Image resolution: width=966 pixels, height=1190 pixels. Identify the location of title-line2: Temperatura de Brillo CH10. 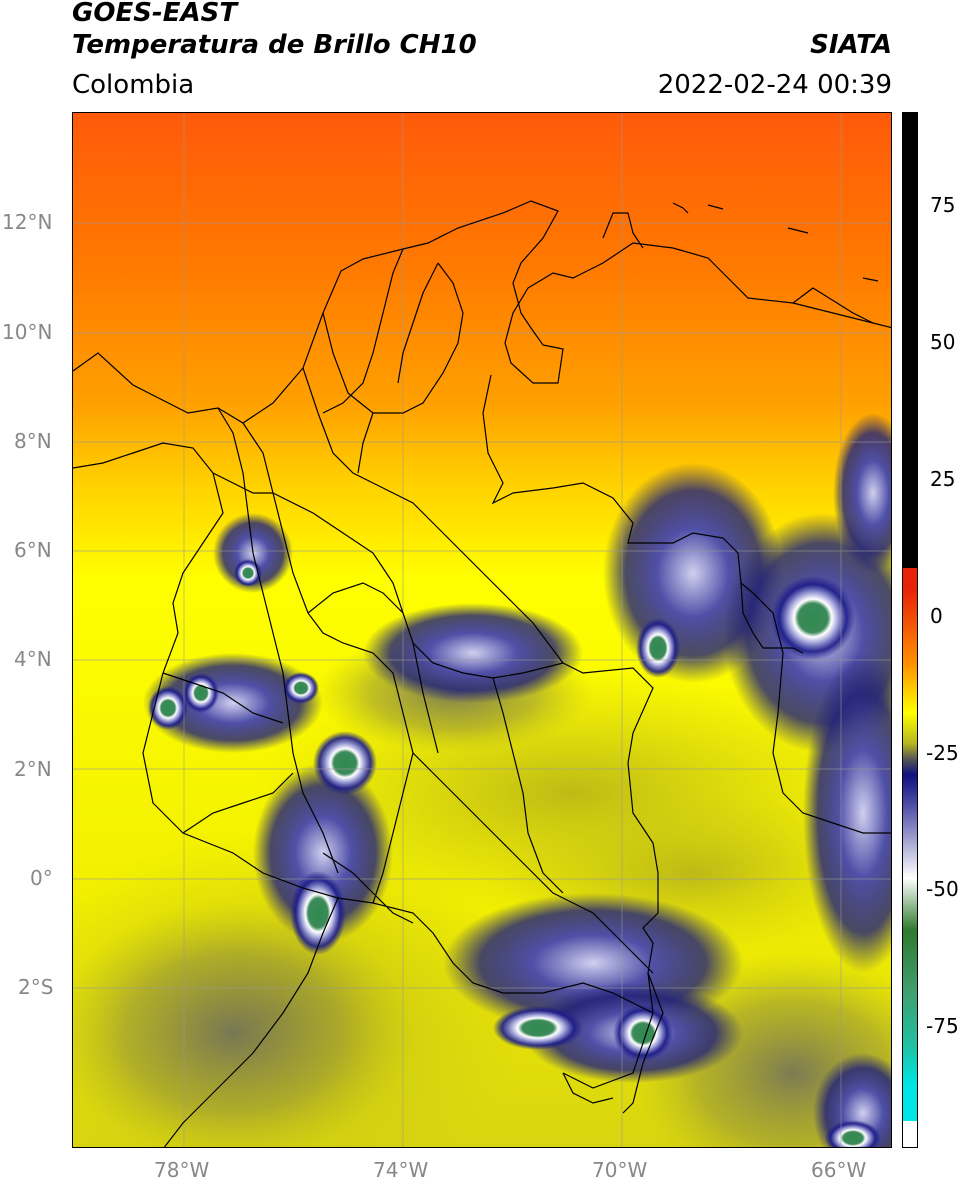
(274, 45).